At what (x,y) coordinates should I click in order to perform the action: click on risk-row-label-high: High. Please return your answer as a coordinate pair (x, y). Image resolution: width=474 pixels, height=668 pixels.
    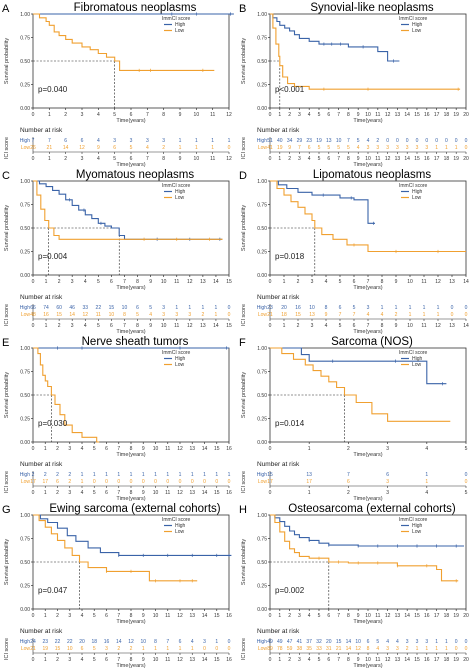
    Looking at the image, I should click on (262, 141).